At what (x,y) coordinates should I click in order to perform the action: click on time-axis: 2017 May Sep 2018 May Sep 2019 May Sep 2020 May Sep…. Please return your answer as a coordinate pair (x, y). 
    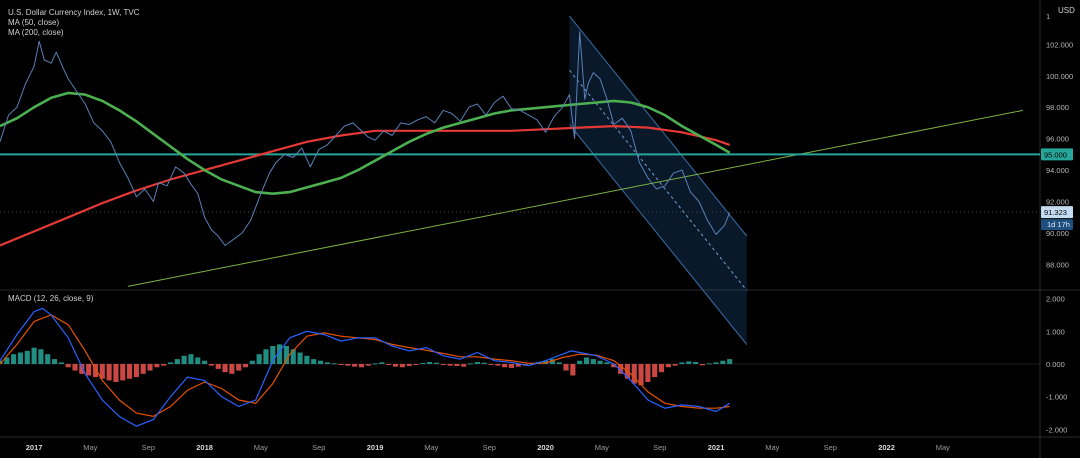
    Looking at the image, I should click on (488, 447).